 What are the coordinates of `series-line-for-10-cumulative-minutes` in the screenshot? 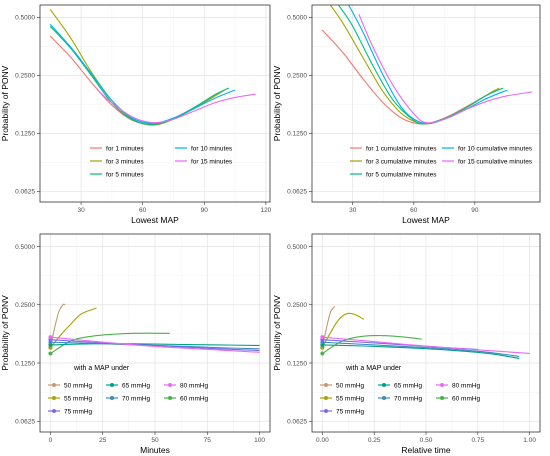 It's located at (428, 65).